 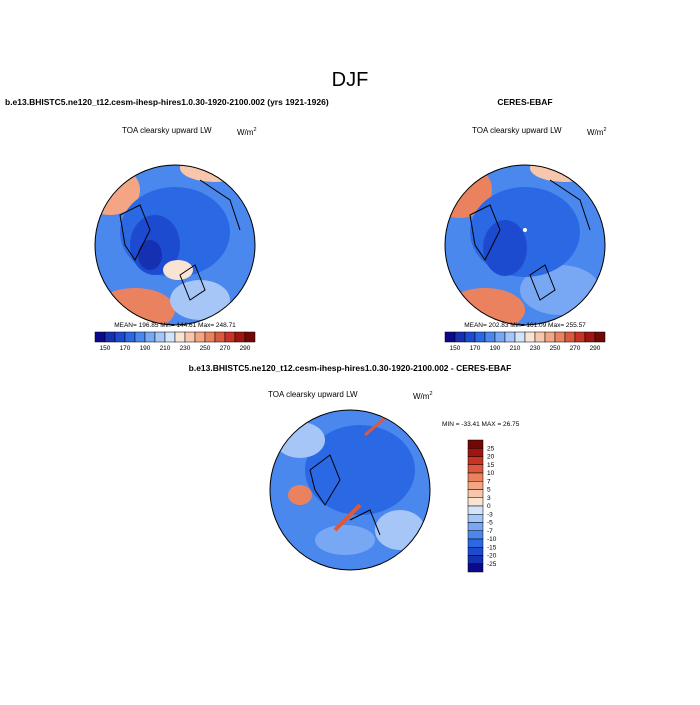 What do you see at coordinates (489, 490) in the screenshot?
I see `colorbar-label: 5` at bounding box center [489, 490].